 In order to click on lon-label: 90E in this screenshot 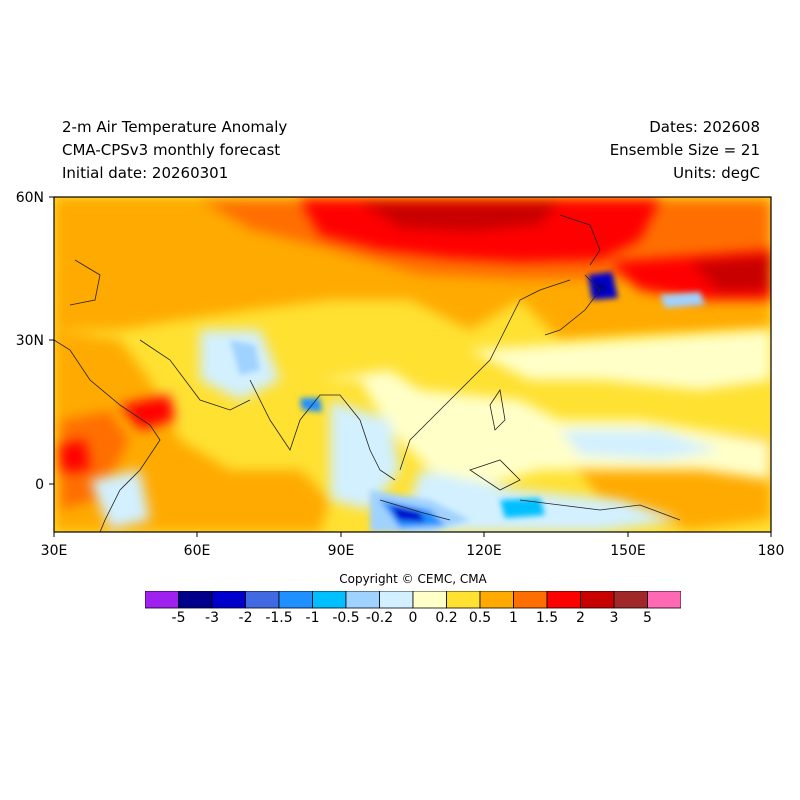, I will do `click(341, 551)`.